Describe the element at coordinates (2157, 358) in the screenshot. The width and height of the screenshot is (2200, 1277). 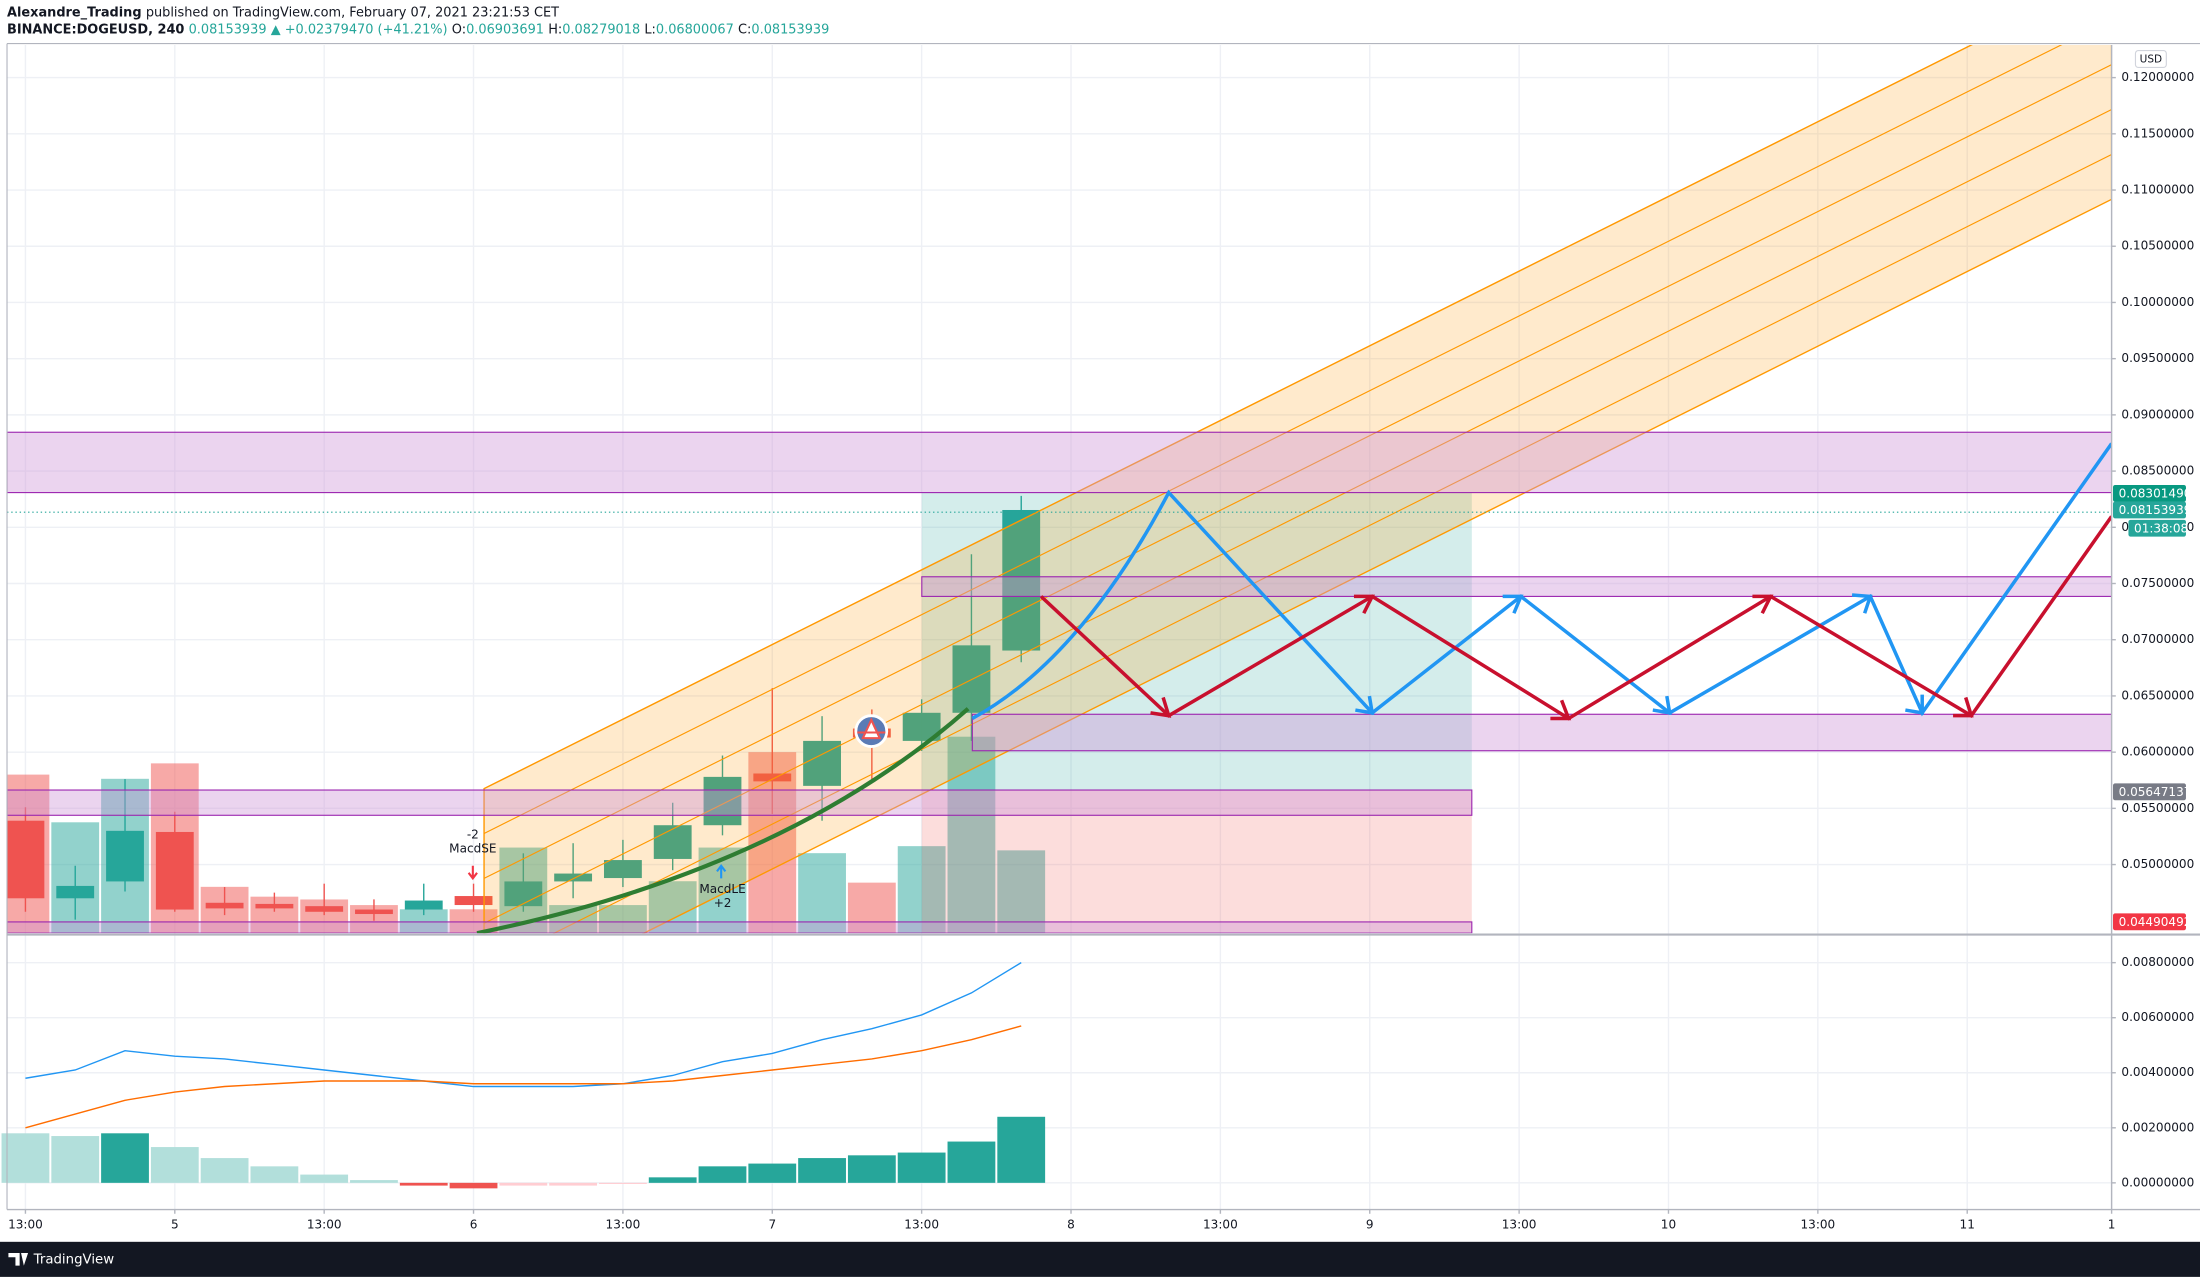
I see `y-tick-label: 0.09500000` at that location.